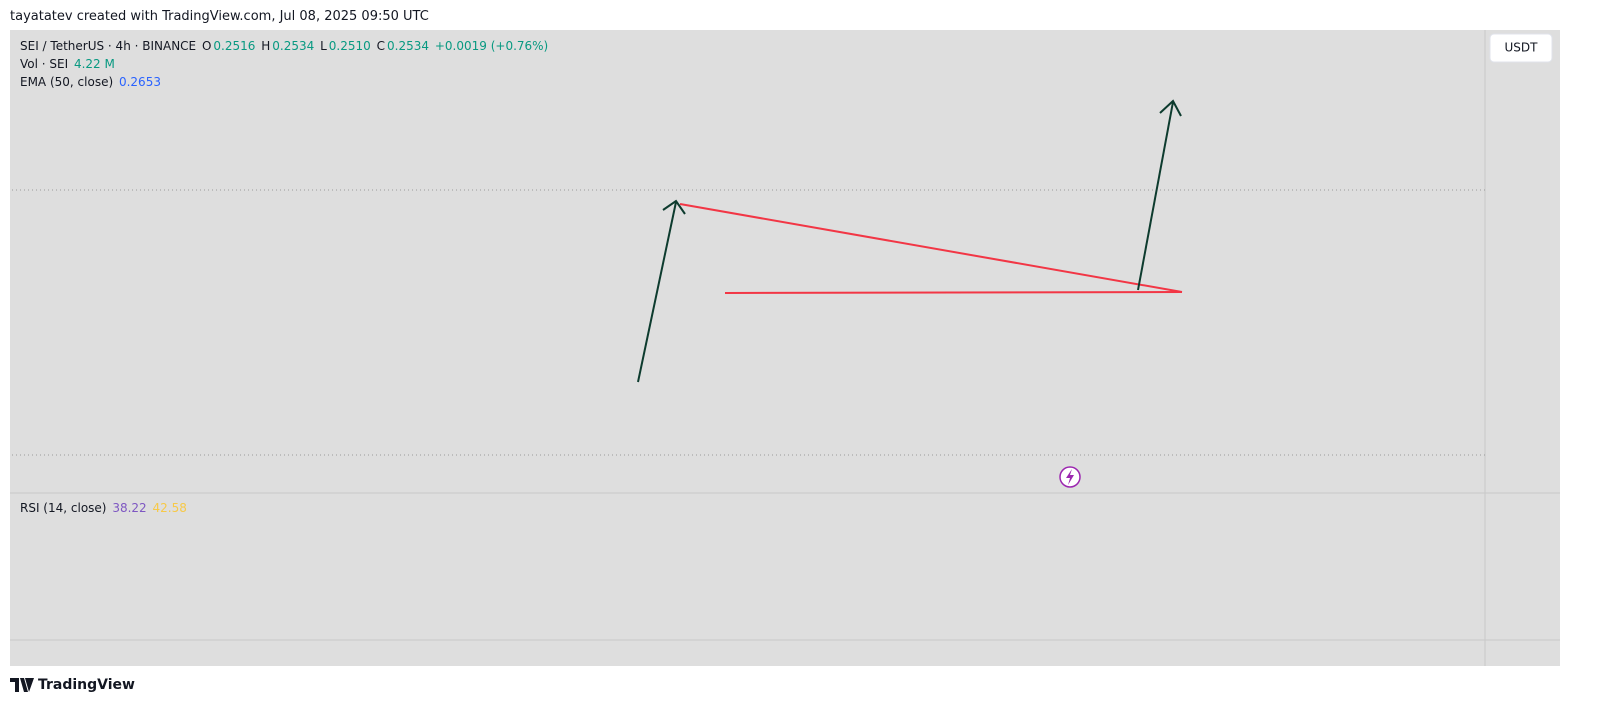 Image resolution: width=1600 pixels, height=719 pixels. Describe the element at coordinates (953, 292) in the screenshot. I see `triangle-lower-line` at that location.